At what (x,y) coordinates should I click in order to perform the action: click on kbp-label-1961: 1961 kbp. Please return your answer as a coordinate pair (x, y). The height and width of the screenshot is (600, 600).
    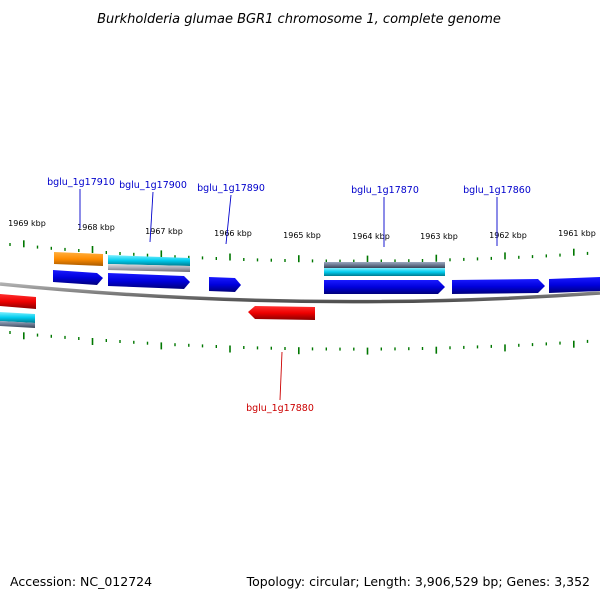
    Looking at the image, I should click on (577, 233).